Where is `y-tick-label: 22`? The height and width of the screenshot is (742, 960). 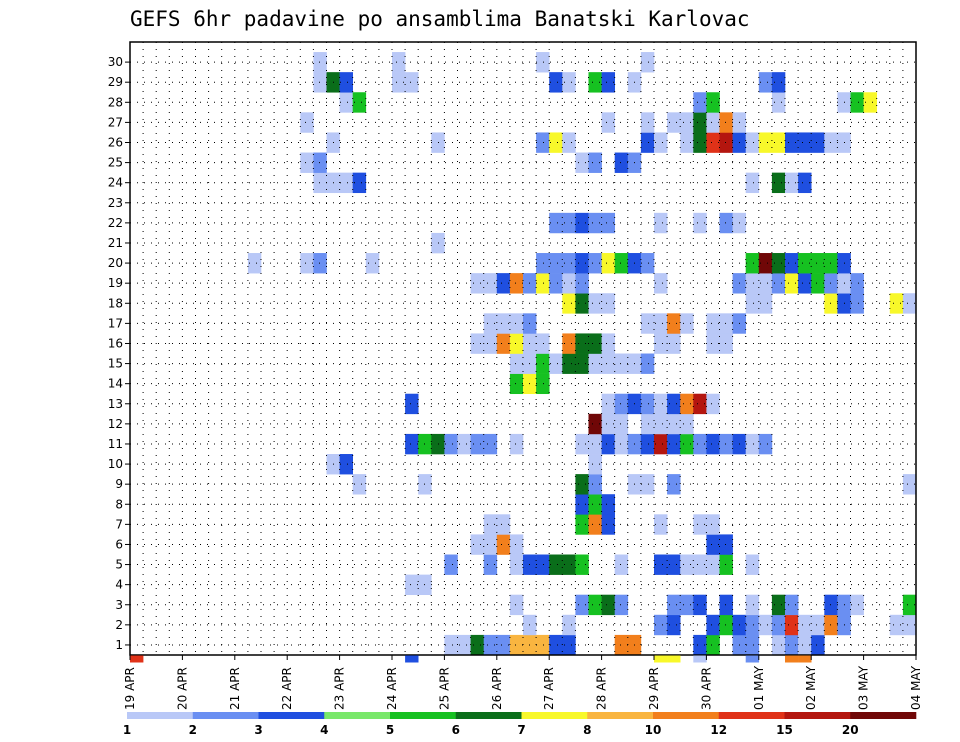
y-tick-label: 22 is located at coordinates (115, 223).